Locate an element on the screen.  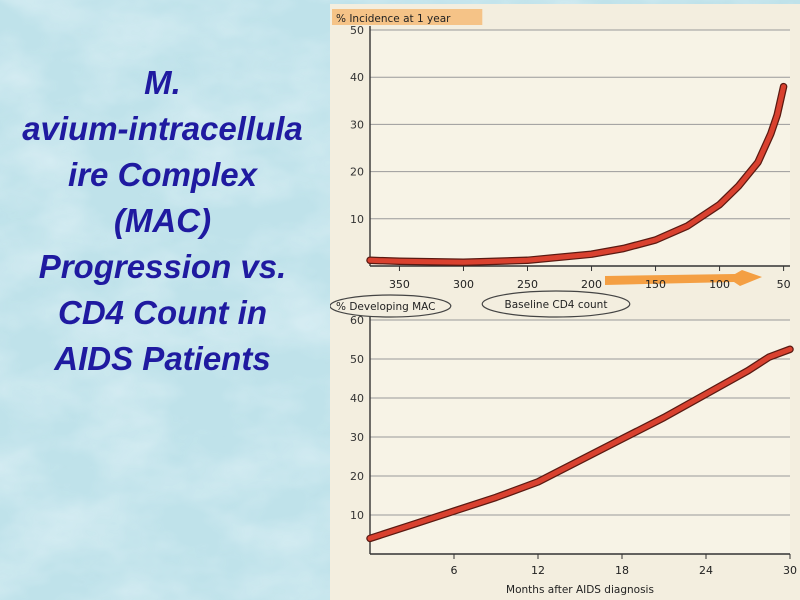
xlabel-circle is located at coordinates (556, 304).